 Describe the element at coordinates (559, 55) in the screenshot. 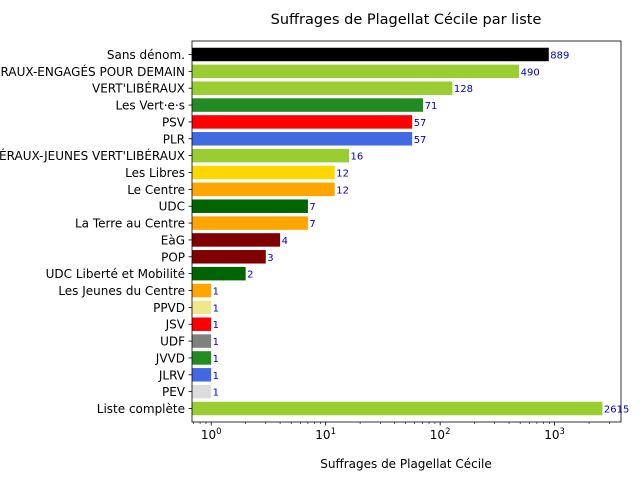

I see `bar-value-label: 889` at that location.